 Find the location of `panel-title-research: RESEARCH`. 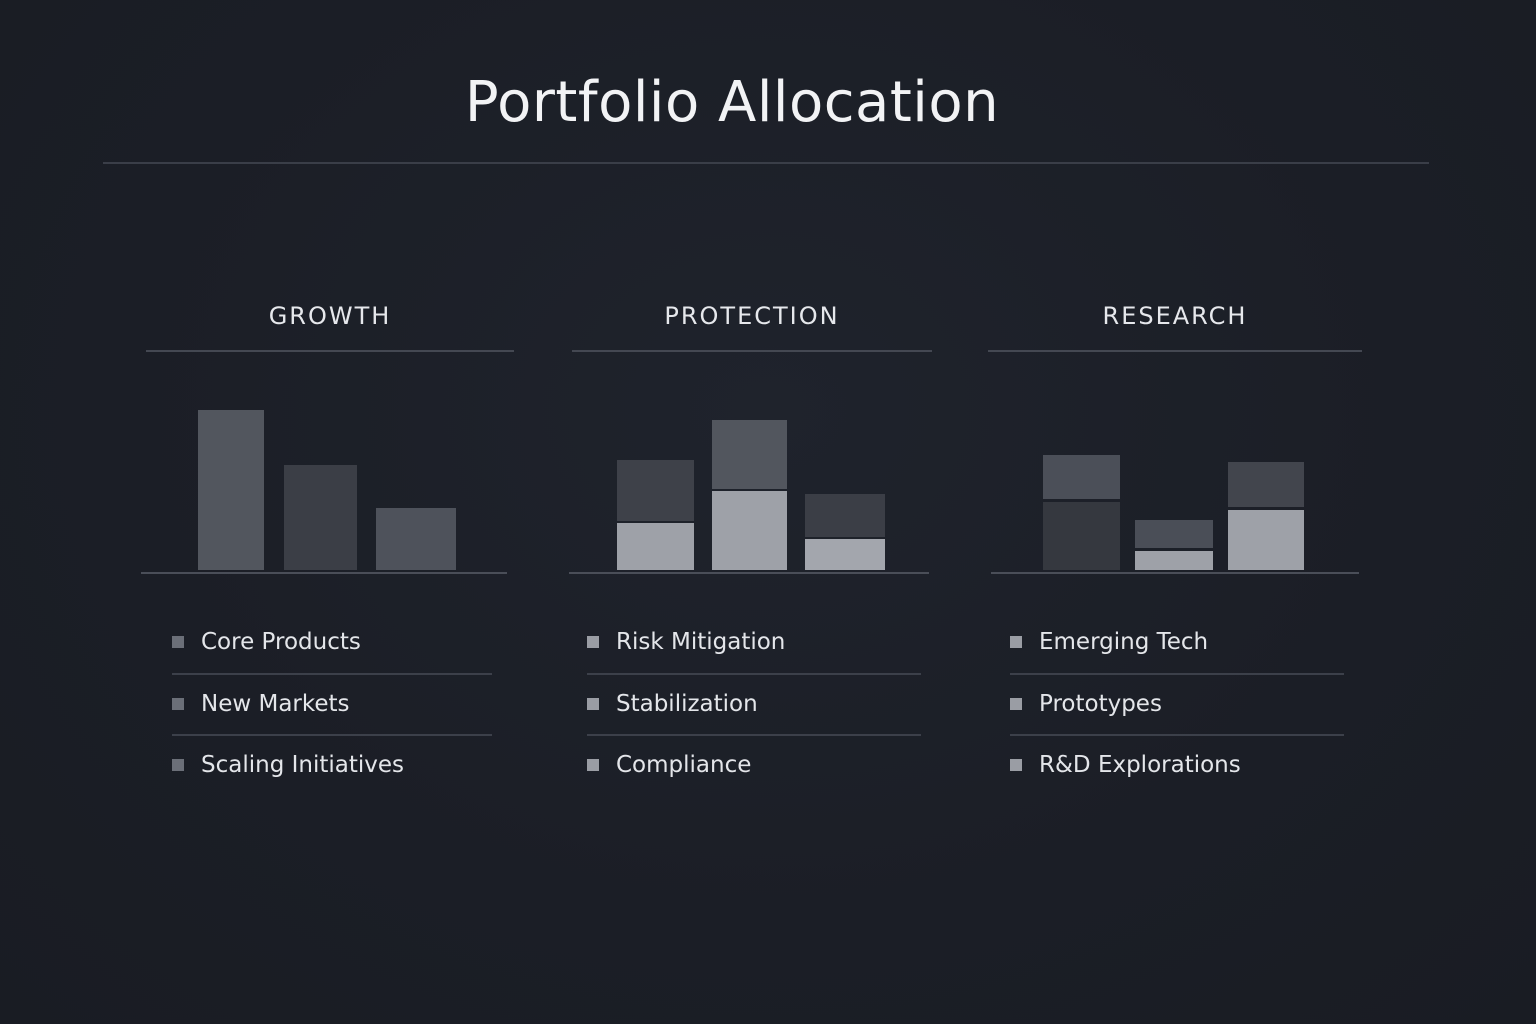

panel-title-research: RESEARCH is located at coordinates (1175, 316).